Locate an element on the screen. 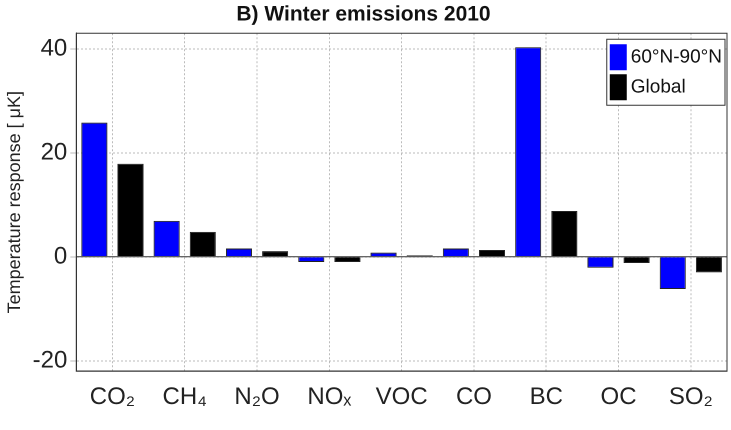 This screenshot has width=731, height=430. y-tick-label: 40 is located at coordinates (54, 48).